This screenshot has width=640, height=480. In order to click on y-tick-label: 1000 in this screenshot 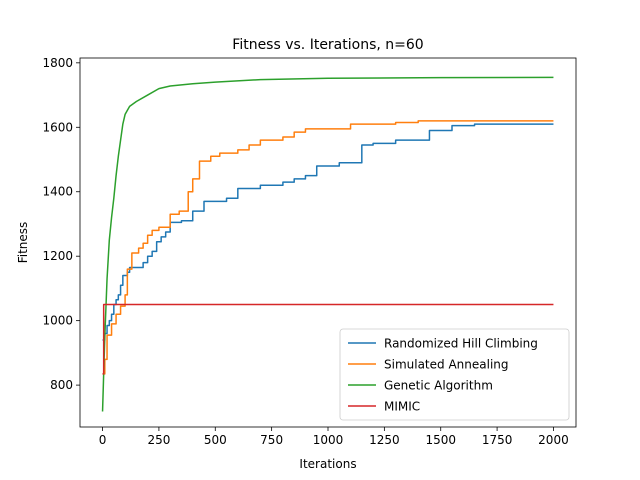, I will do `click(57, 321)`.